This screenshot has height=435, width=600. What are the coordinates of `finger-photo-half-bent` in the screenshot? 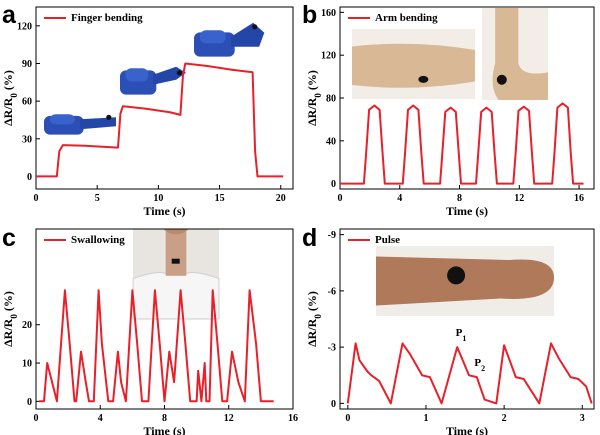 It's located at (153, 80).